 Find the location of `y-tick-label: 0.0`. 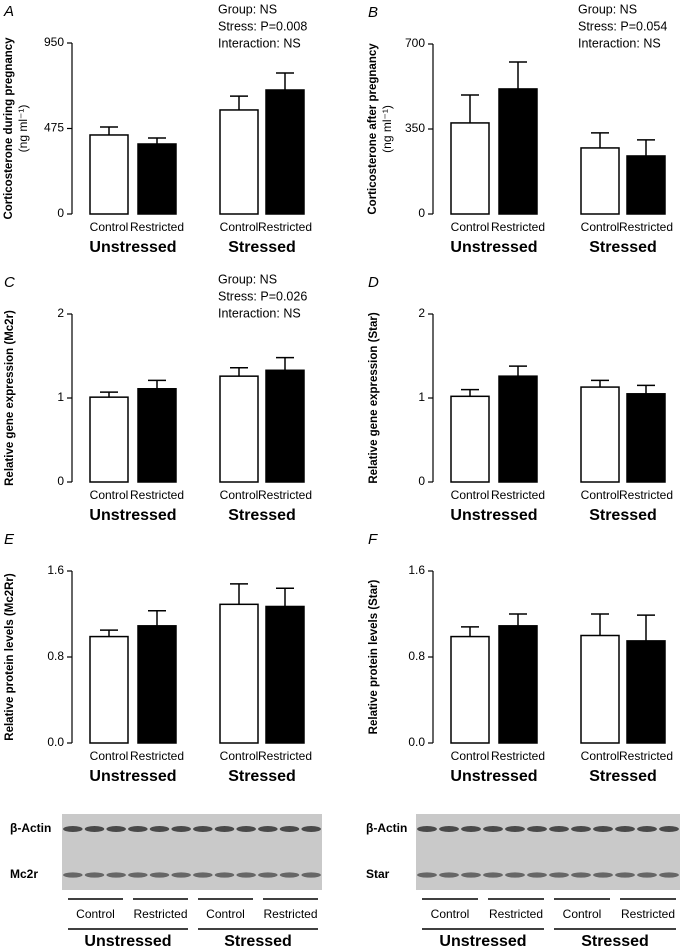

y-tick-label: 0.0 is located at coordinates (416, 742).